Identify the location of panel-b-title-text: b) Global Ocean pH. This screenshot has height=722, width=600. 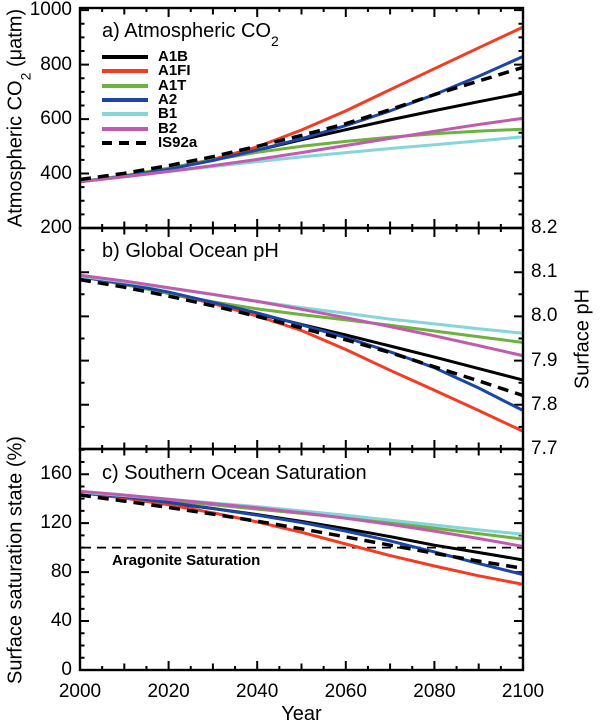
(190, 251).